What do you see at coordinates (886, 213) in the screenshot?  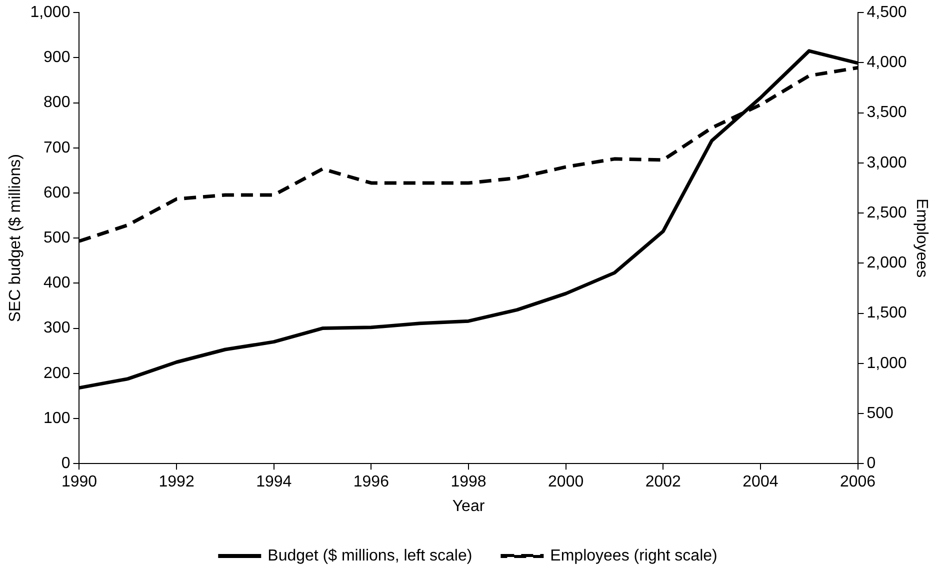 I see `y2-tick-label: 2,500` at bounding box center [886, 213].